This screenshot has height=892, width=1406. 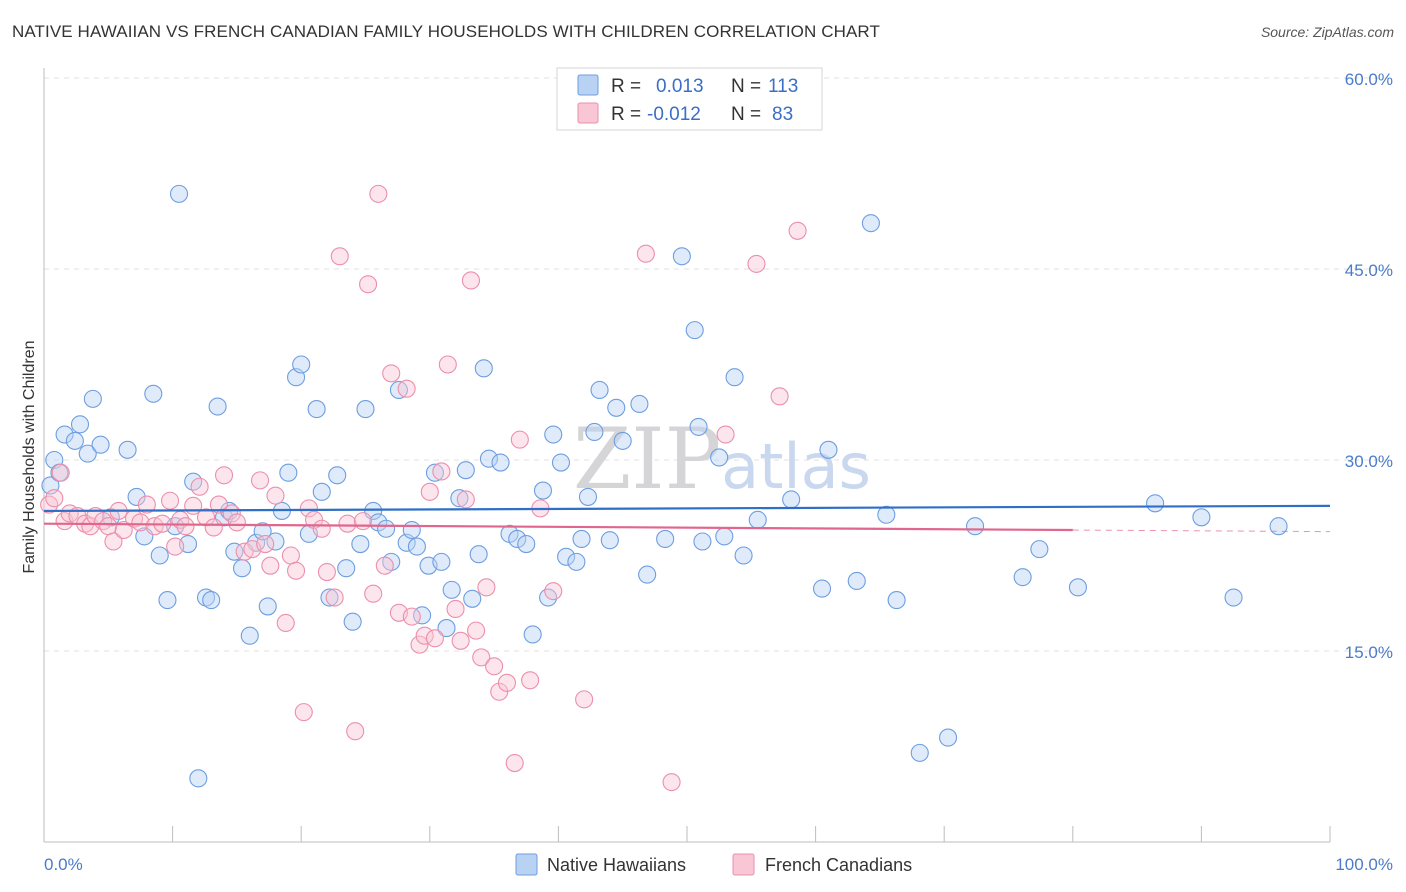 I want to click on series-legend-label-native-hawaiians: Native Hawaiians, so click(x=616, y=865).